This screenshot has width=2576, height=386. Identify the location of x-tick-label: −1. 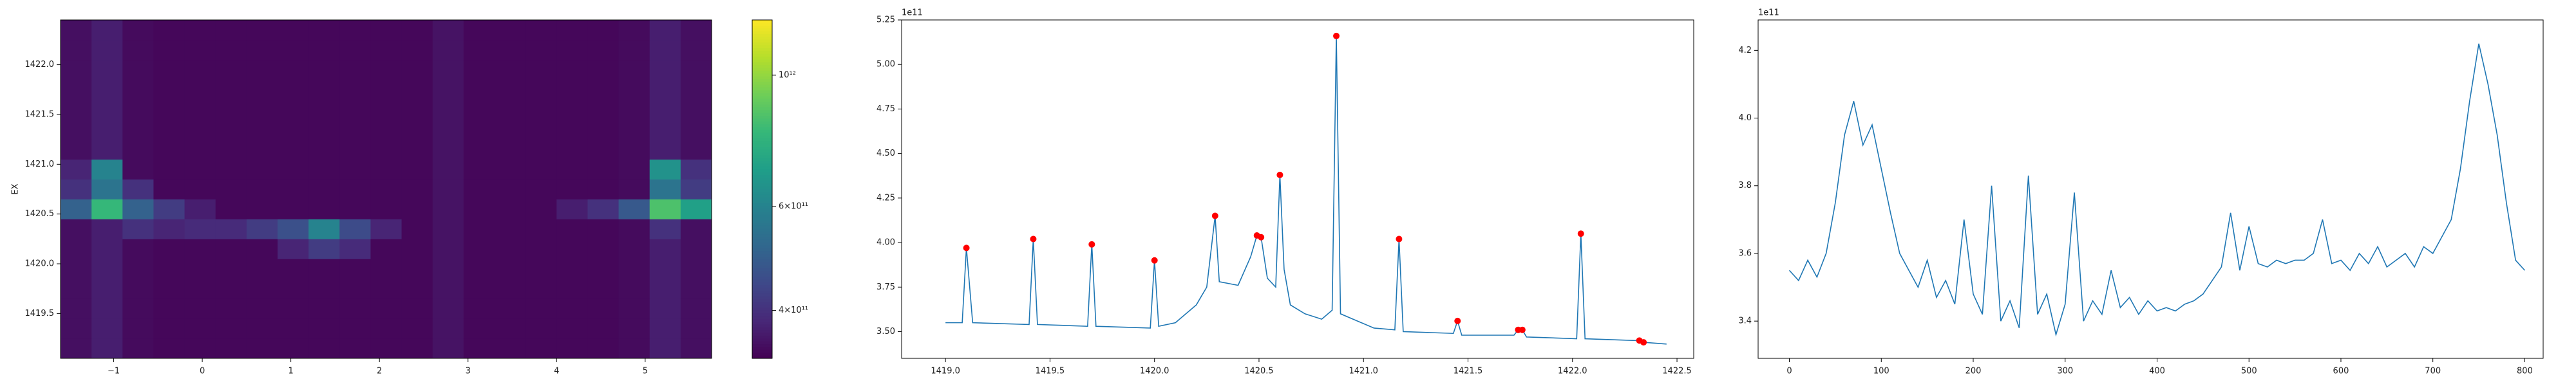
(114, 371).